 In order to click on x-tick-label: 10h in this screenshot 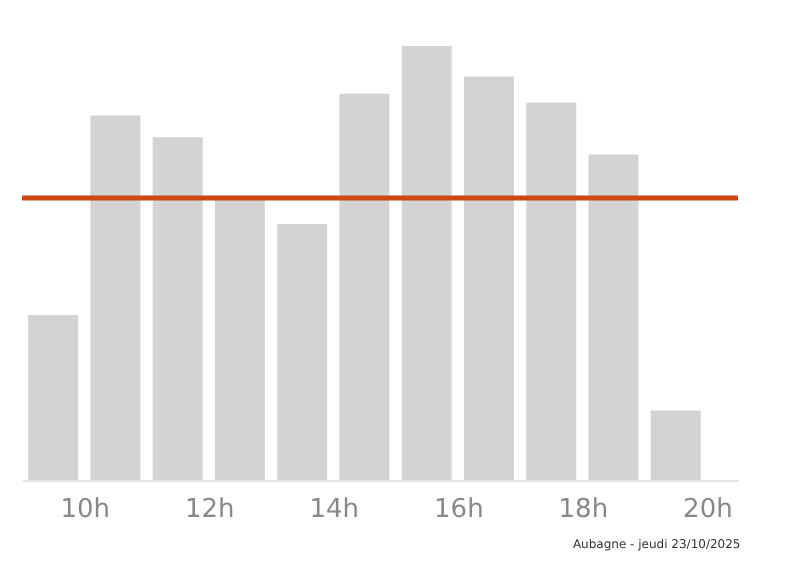, I will do `click(85, 510)`.